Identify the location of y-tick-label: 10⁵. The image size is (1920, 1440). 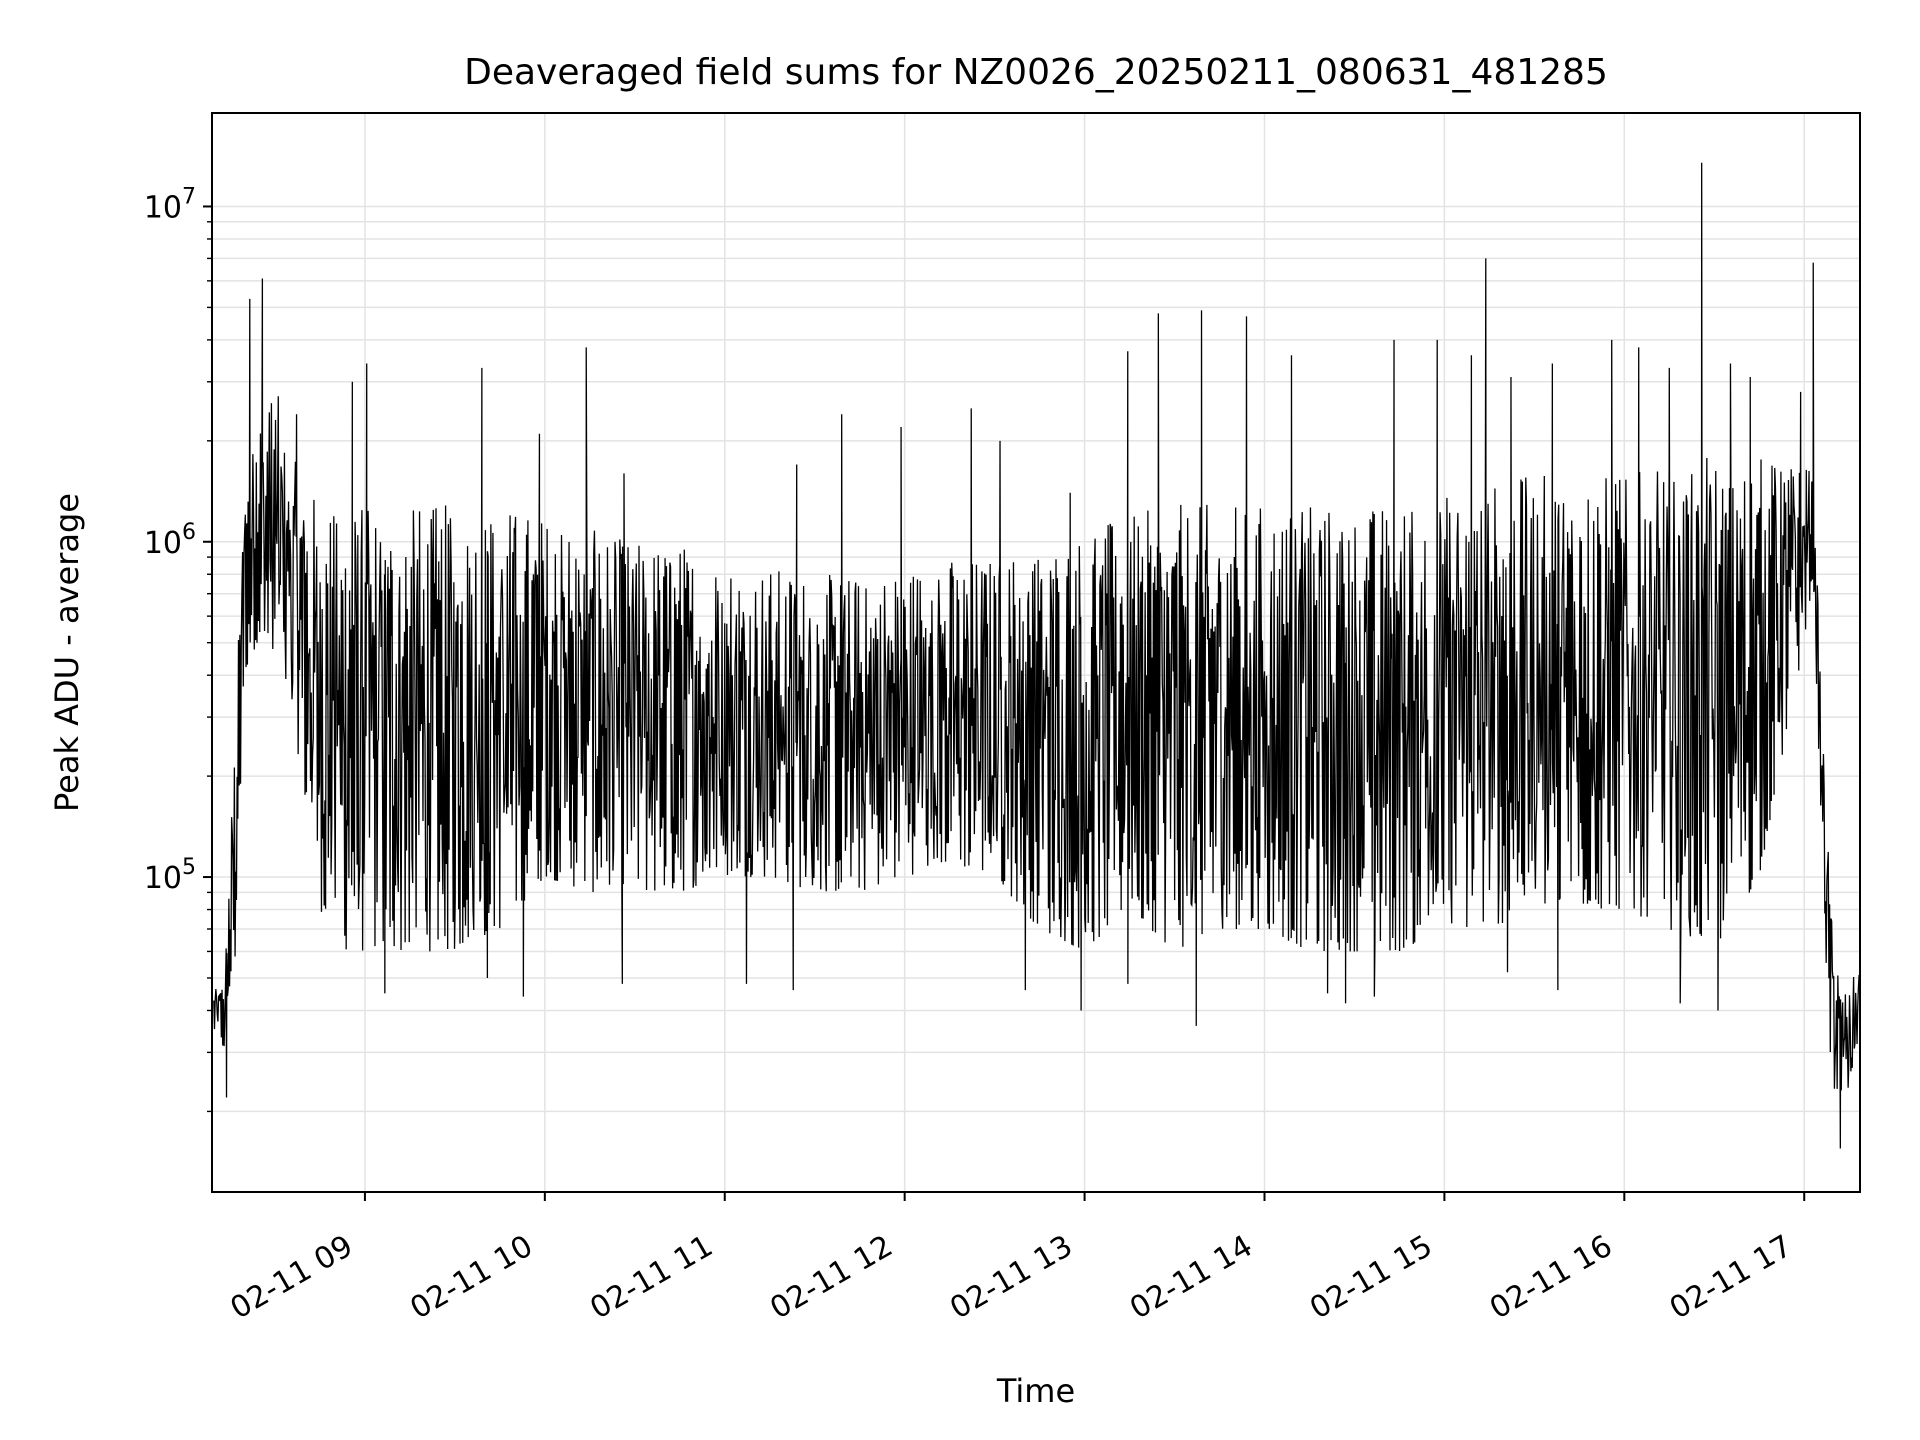
(170, 875).